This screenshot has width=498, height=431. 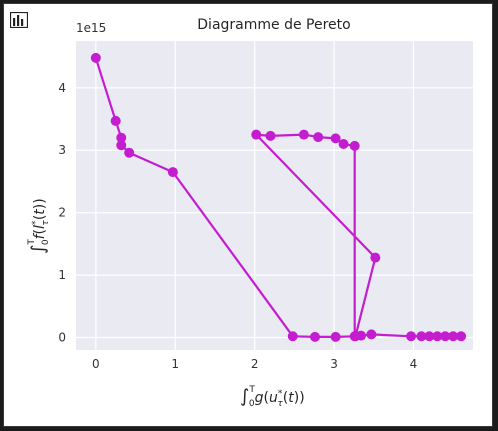 I want to click on x-tick-label: 3, so click(x=334, y=364).